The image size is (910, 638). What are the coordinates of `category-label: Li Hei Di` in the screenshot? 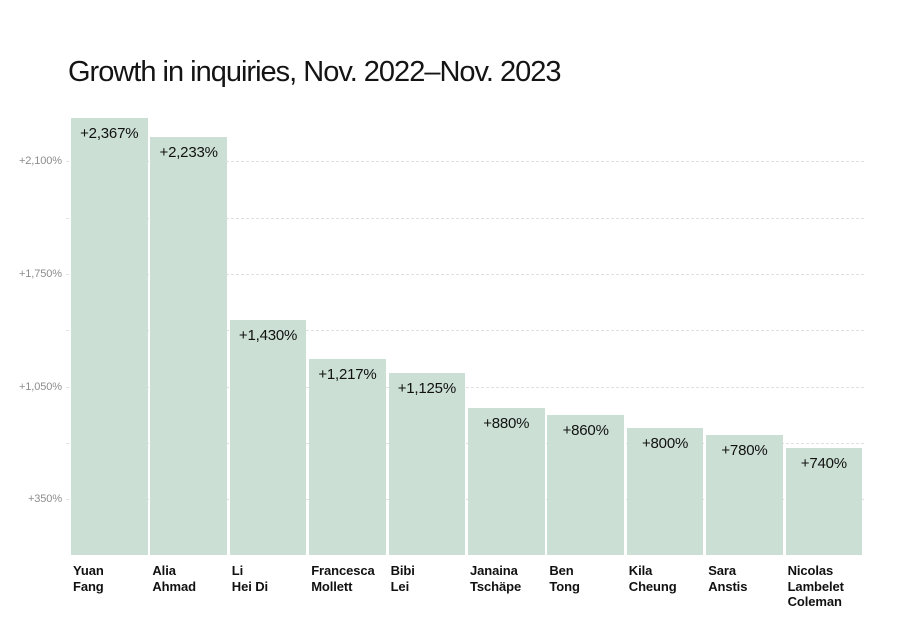 It's located at (250, 578).